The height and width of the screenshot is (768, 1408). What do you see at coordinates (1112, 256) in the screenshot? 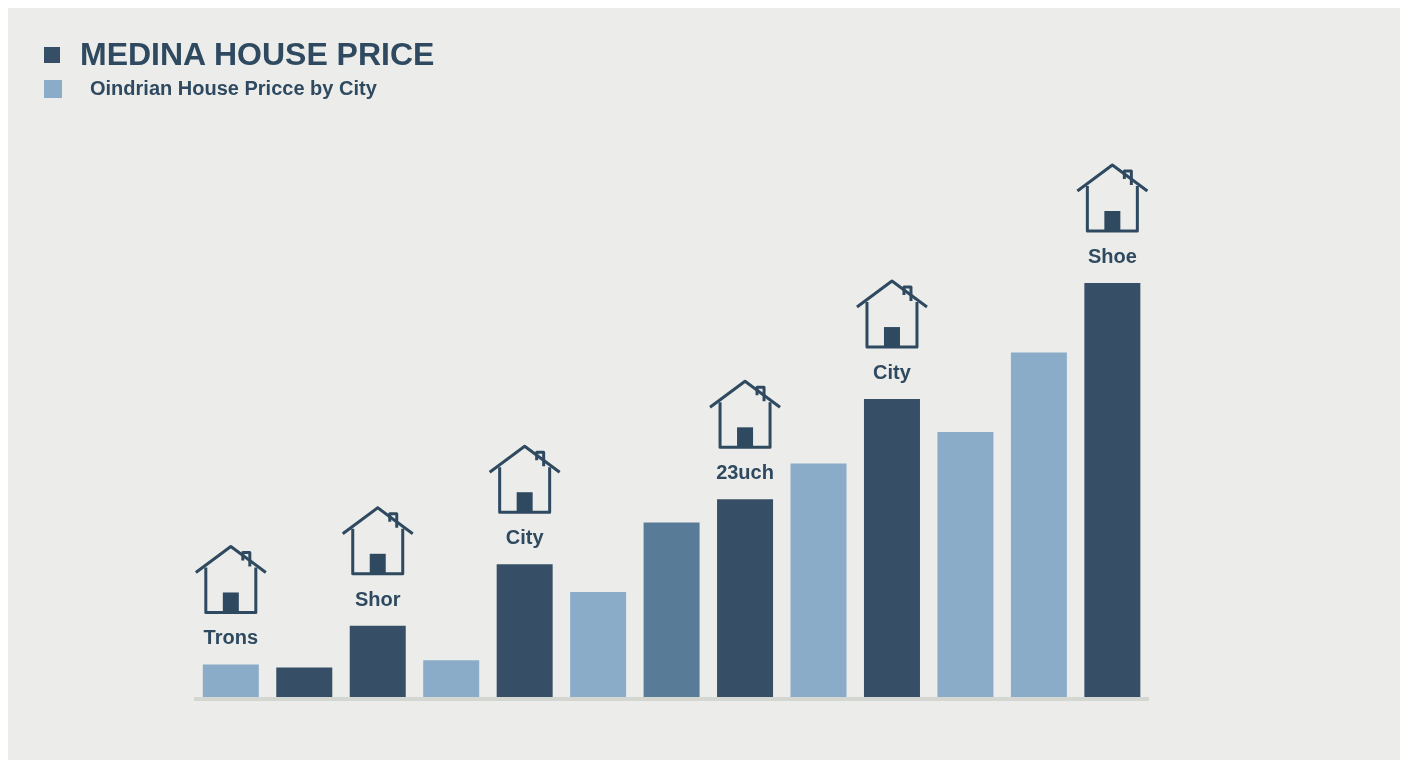
I see `text: Shoe` at bounding box center [1112, 256].